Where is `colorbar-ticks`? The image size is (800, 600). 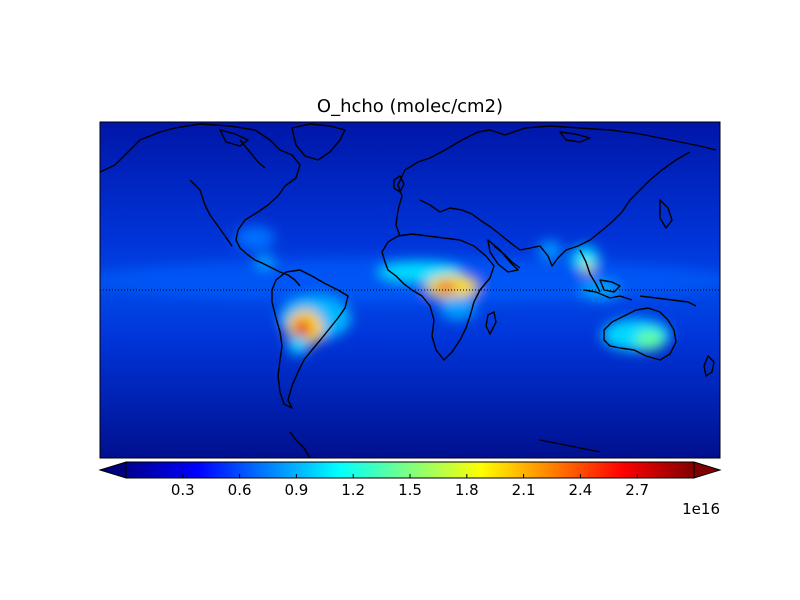 colorbar-ticks is located at coordinates (410, 476).